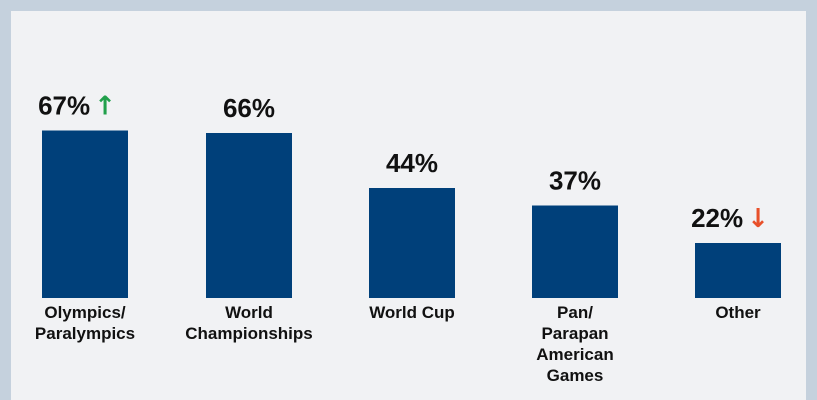  What do you see at coordinates (249, 323) in the screenshot?
I see `category-label: World Championships` at bounding box center [249, 323].